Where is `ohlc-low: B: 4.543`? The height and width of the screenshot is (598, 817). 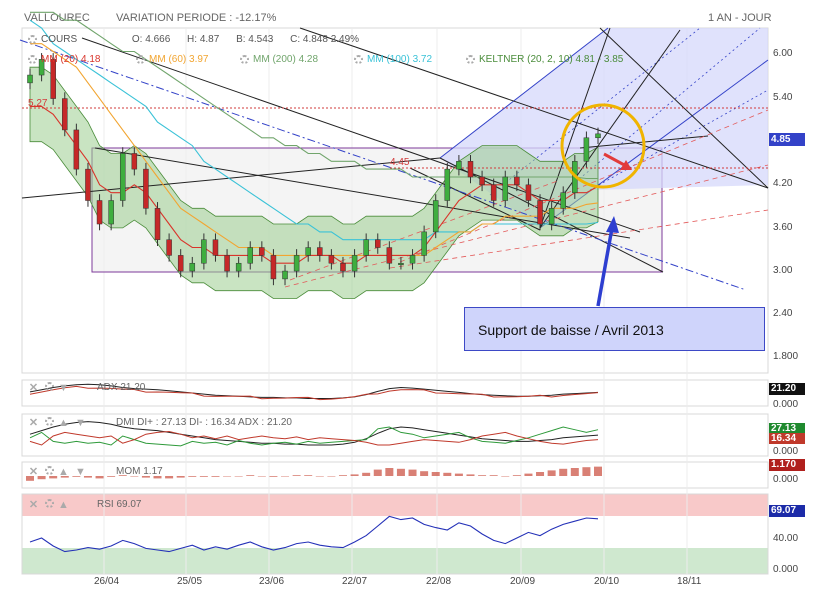
ohlc-low: B: 4.543 is located at coordinates (255, 39).